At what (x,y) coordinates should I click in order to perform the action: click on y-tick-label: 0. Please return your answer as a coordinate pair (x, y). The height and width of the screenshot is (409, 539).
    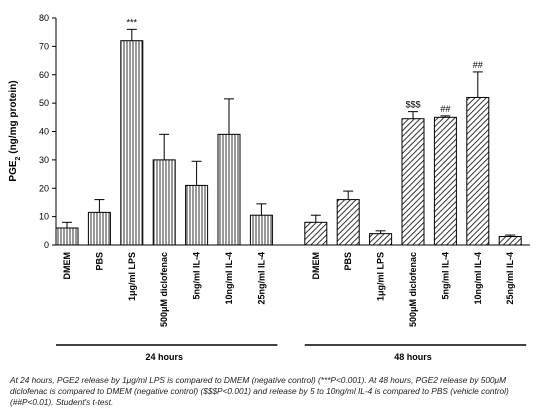
    Looking at the image, I should click on (46, 245).